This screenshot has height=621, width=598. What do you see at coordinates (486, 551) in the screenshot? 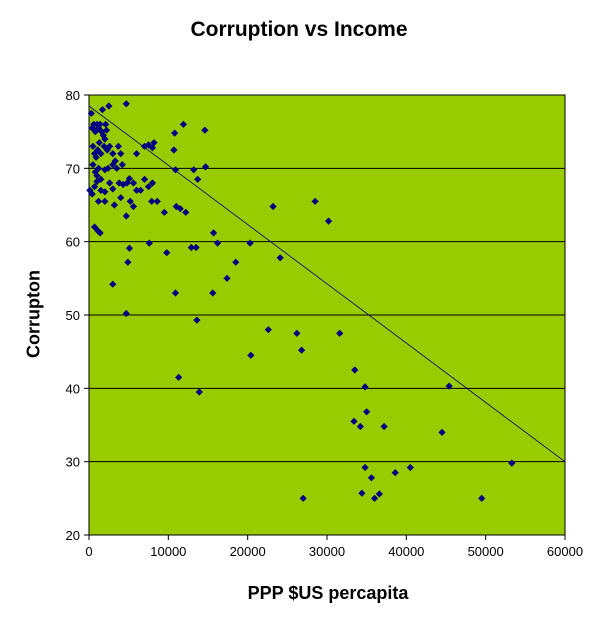
I see `x-tick-label: 50000` at bounding box center [486, 551].